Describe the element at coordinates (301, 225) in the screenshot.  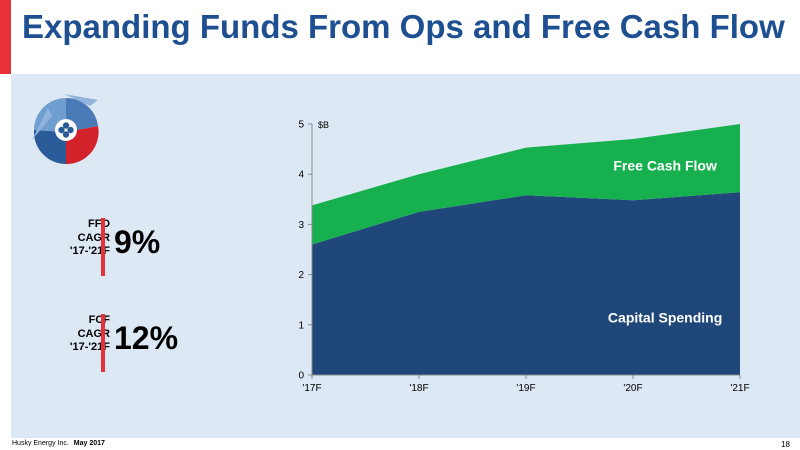
I see `y-tick-label: 3` at that location.